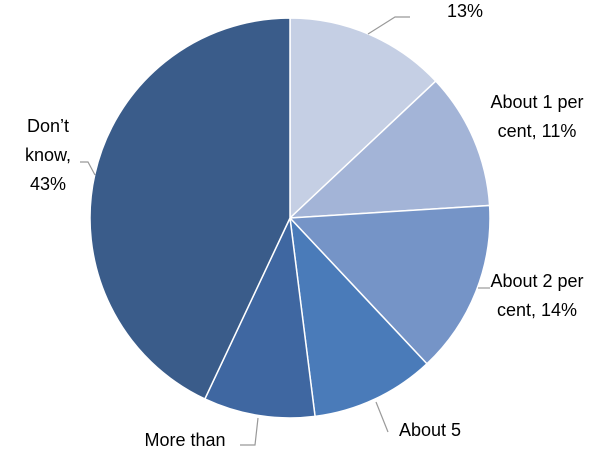 The height and width of the screenshot is (455, 601). I want to click on slice-label: About 2 per cent, 14%, so click(537, 296).